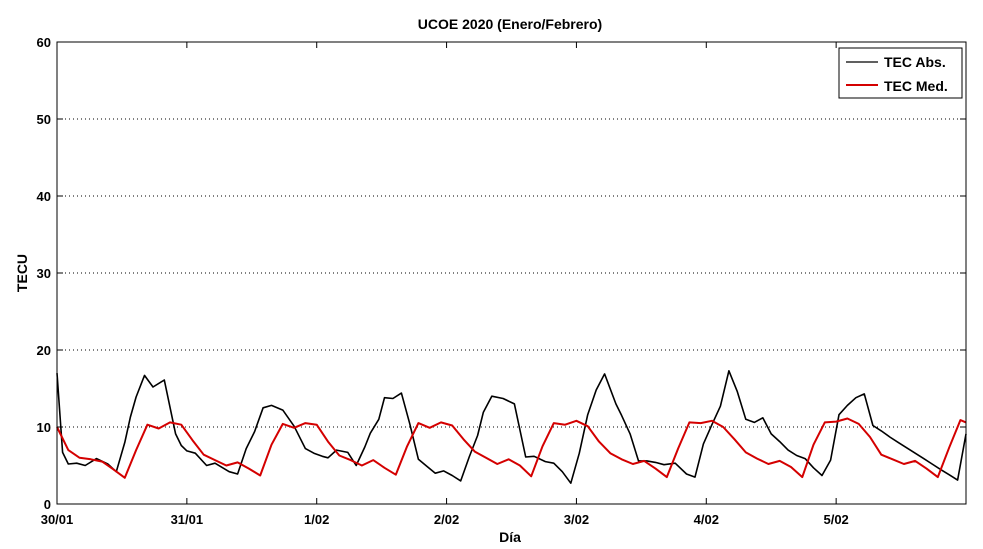  Describe the element at coordinates (44, 119) in the screenshot. I see `y-tick-label: 50` at that location.